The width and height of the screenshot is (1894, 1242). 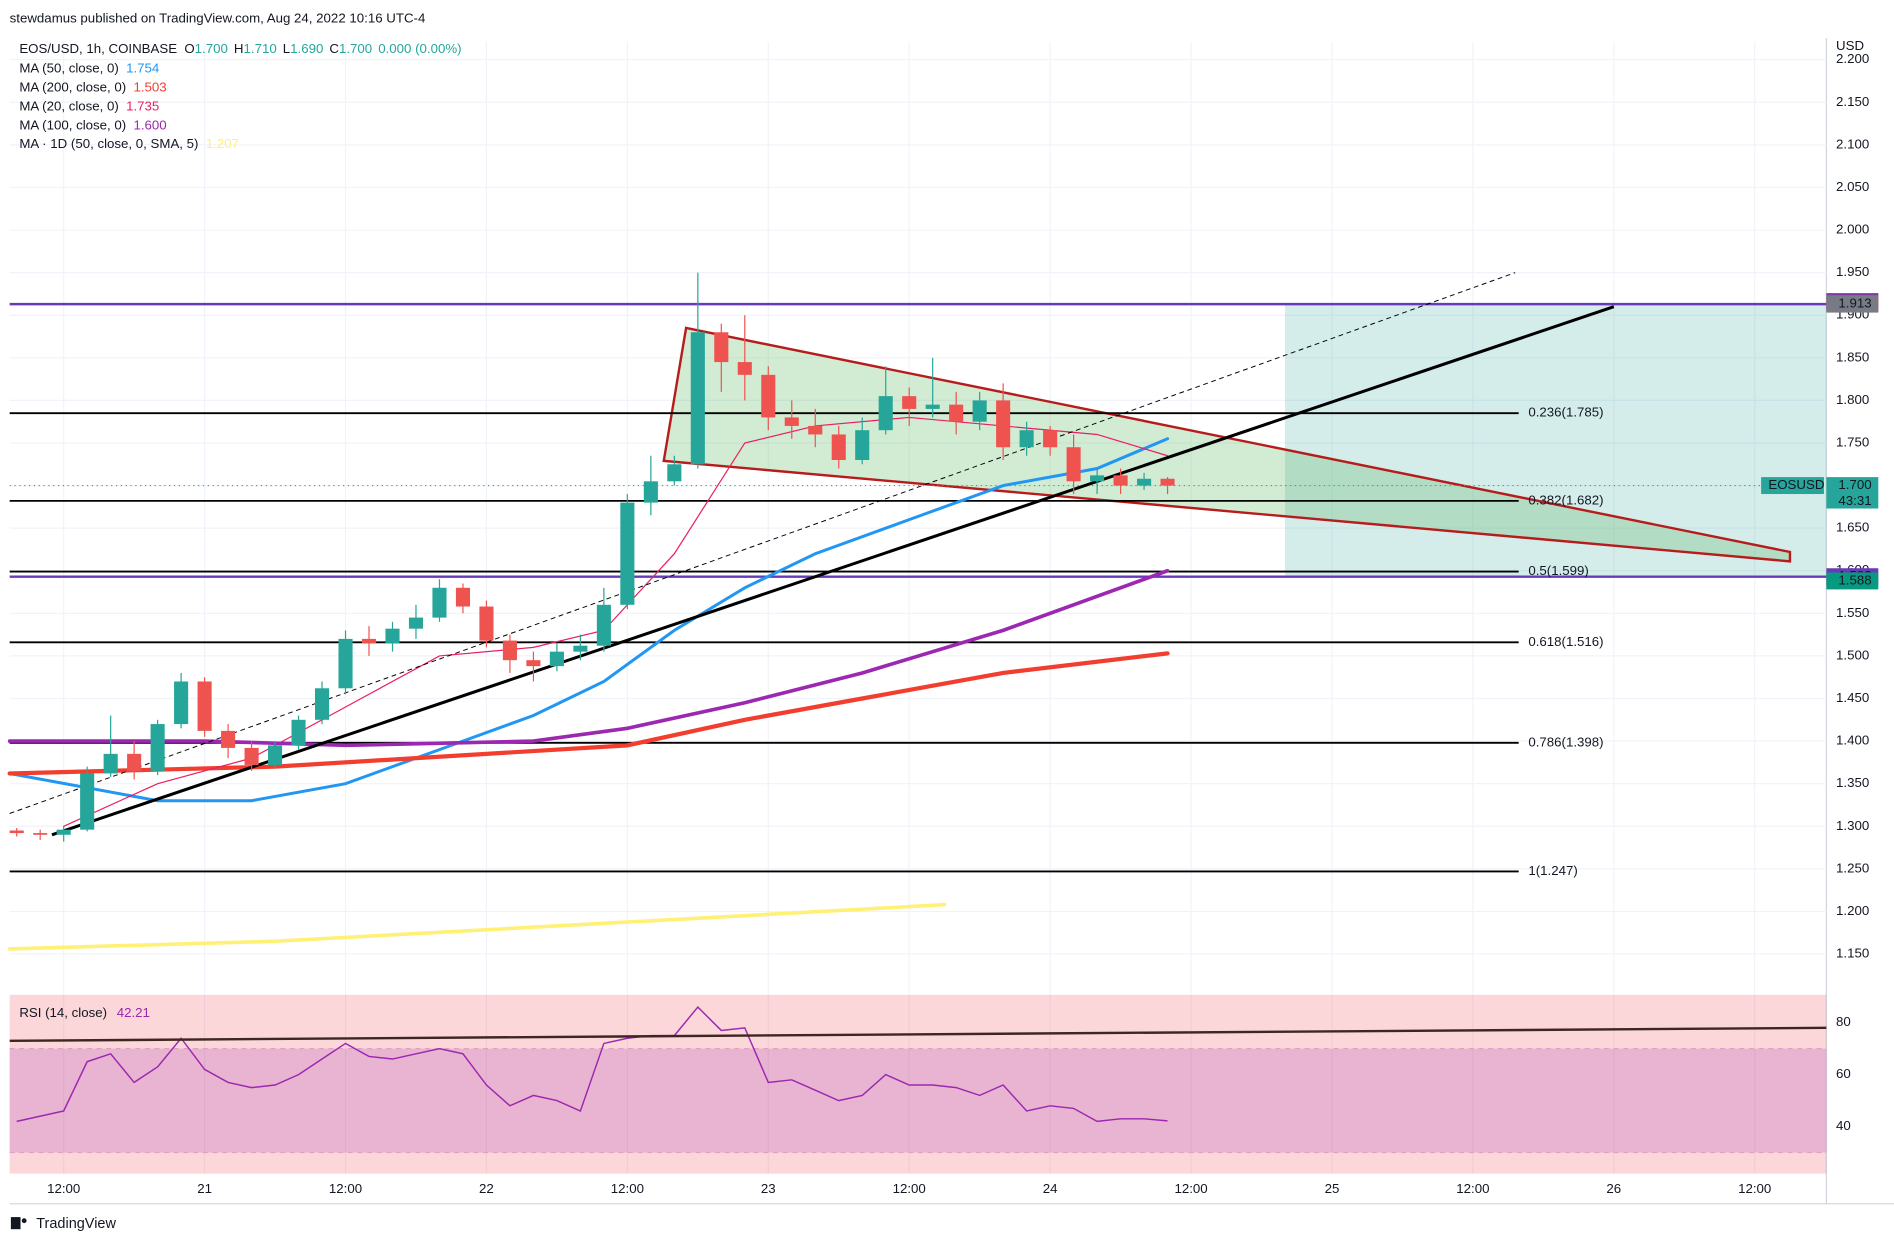 What do you see at coordinates (1852, 953) in the screenshot?
I see `y-tick-label: 1.150` at bounding box center [1852, 953].